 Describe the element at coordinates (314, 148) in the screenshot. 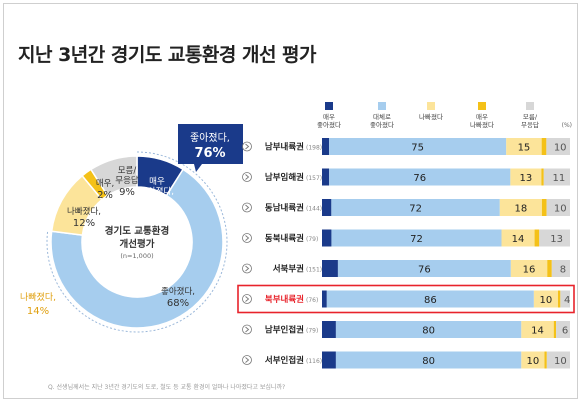

I see `category-sample-size: (198)` at that location.